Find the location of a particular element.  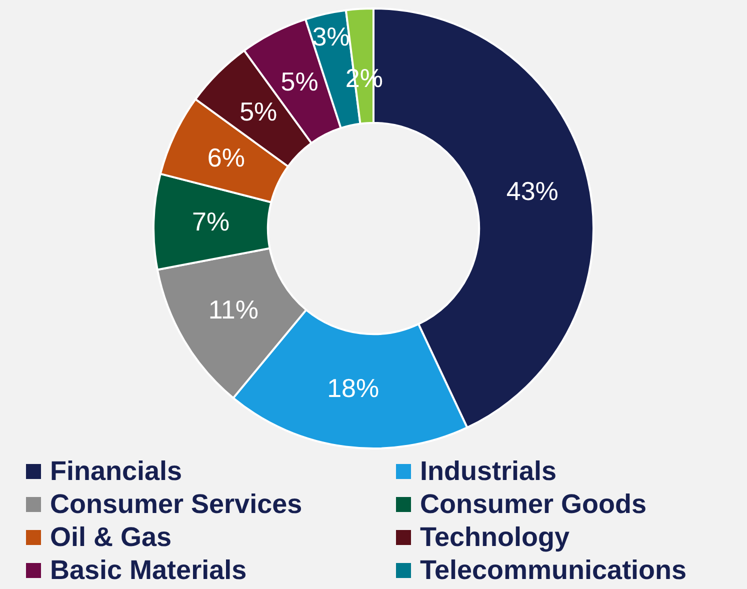

data-label: 43% is located at coordinates (532, 191).